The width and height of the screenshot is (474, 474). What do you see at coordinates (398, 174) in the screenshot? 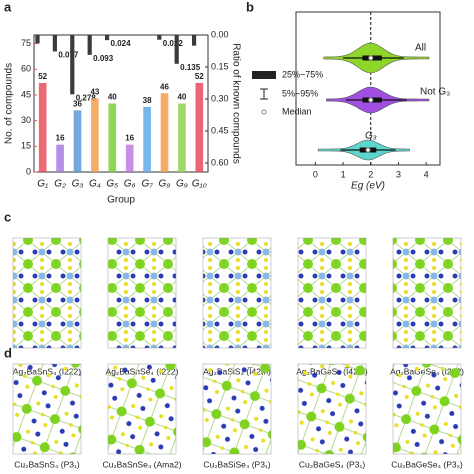
I see `x-tick-label: 3` at bounding box center [398, 174].